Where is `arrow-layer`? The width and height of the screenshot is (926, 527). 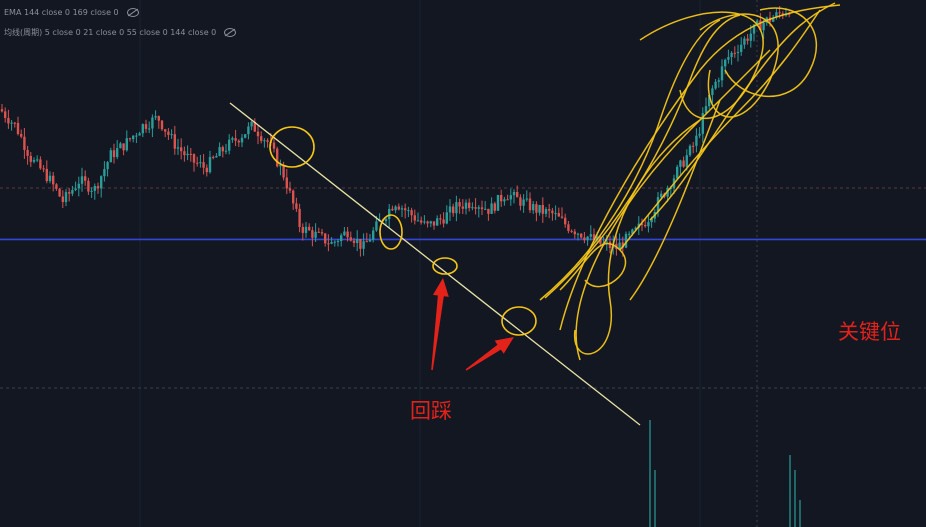 arrow-layer is located at coordinates (472, 324).